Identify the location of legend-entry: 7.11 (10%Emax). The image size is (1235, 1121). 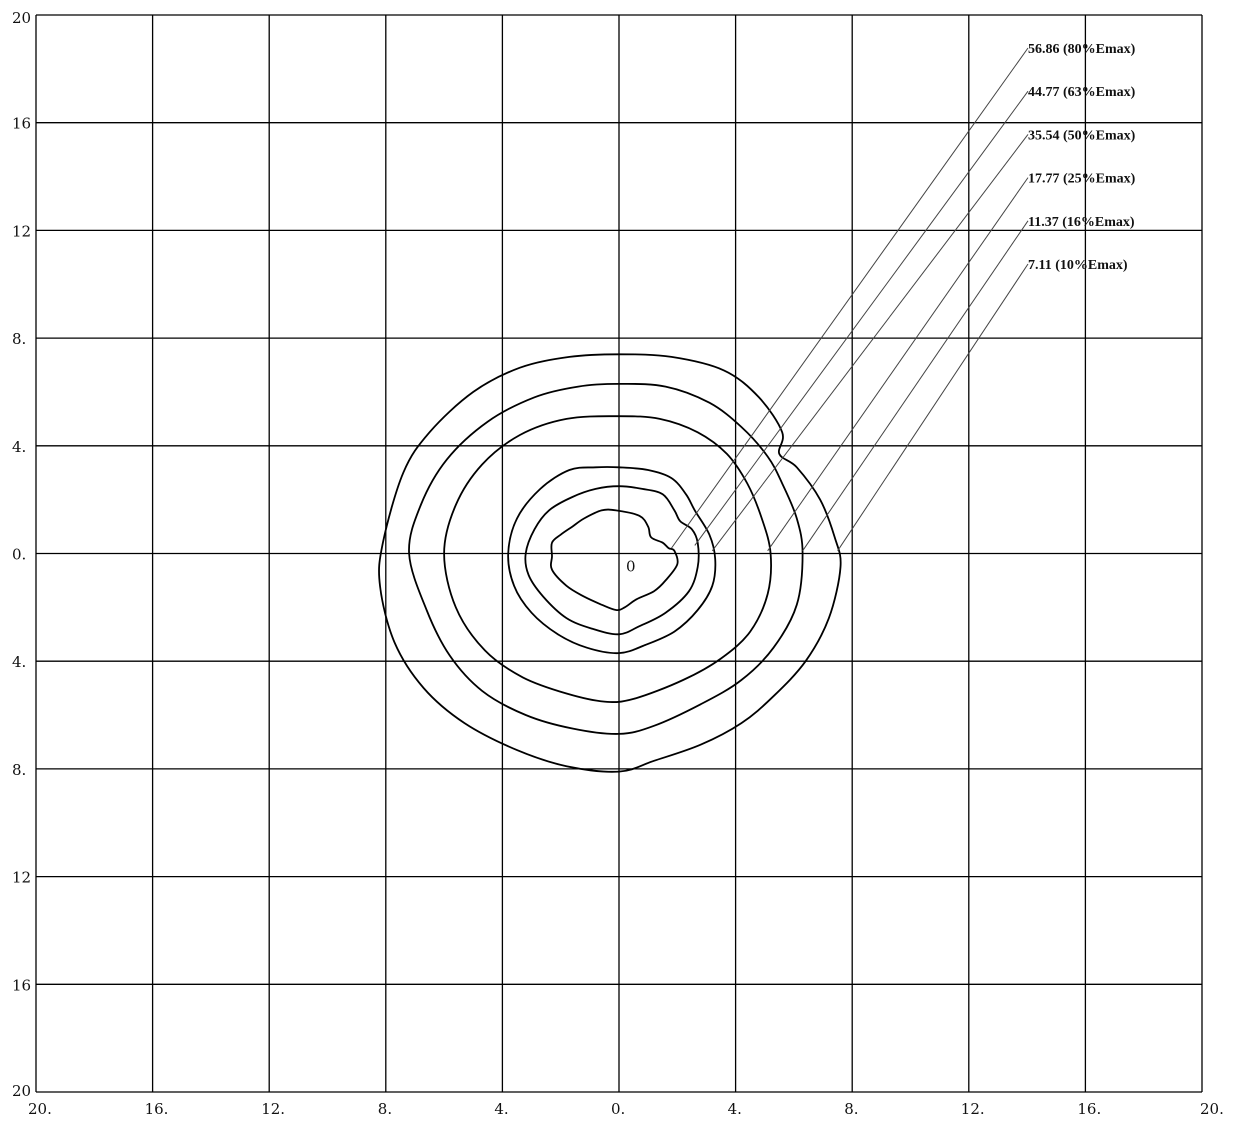
(1078, 265).